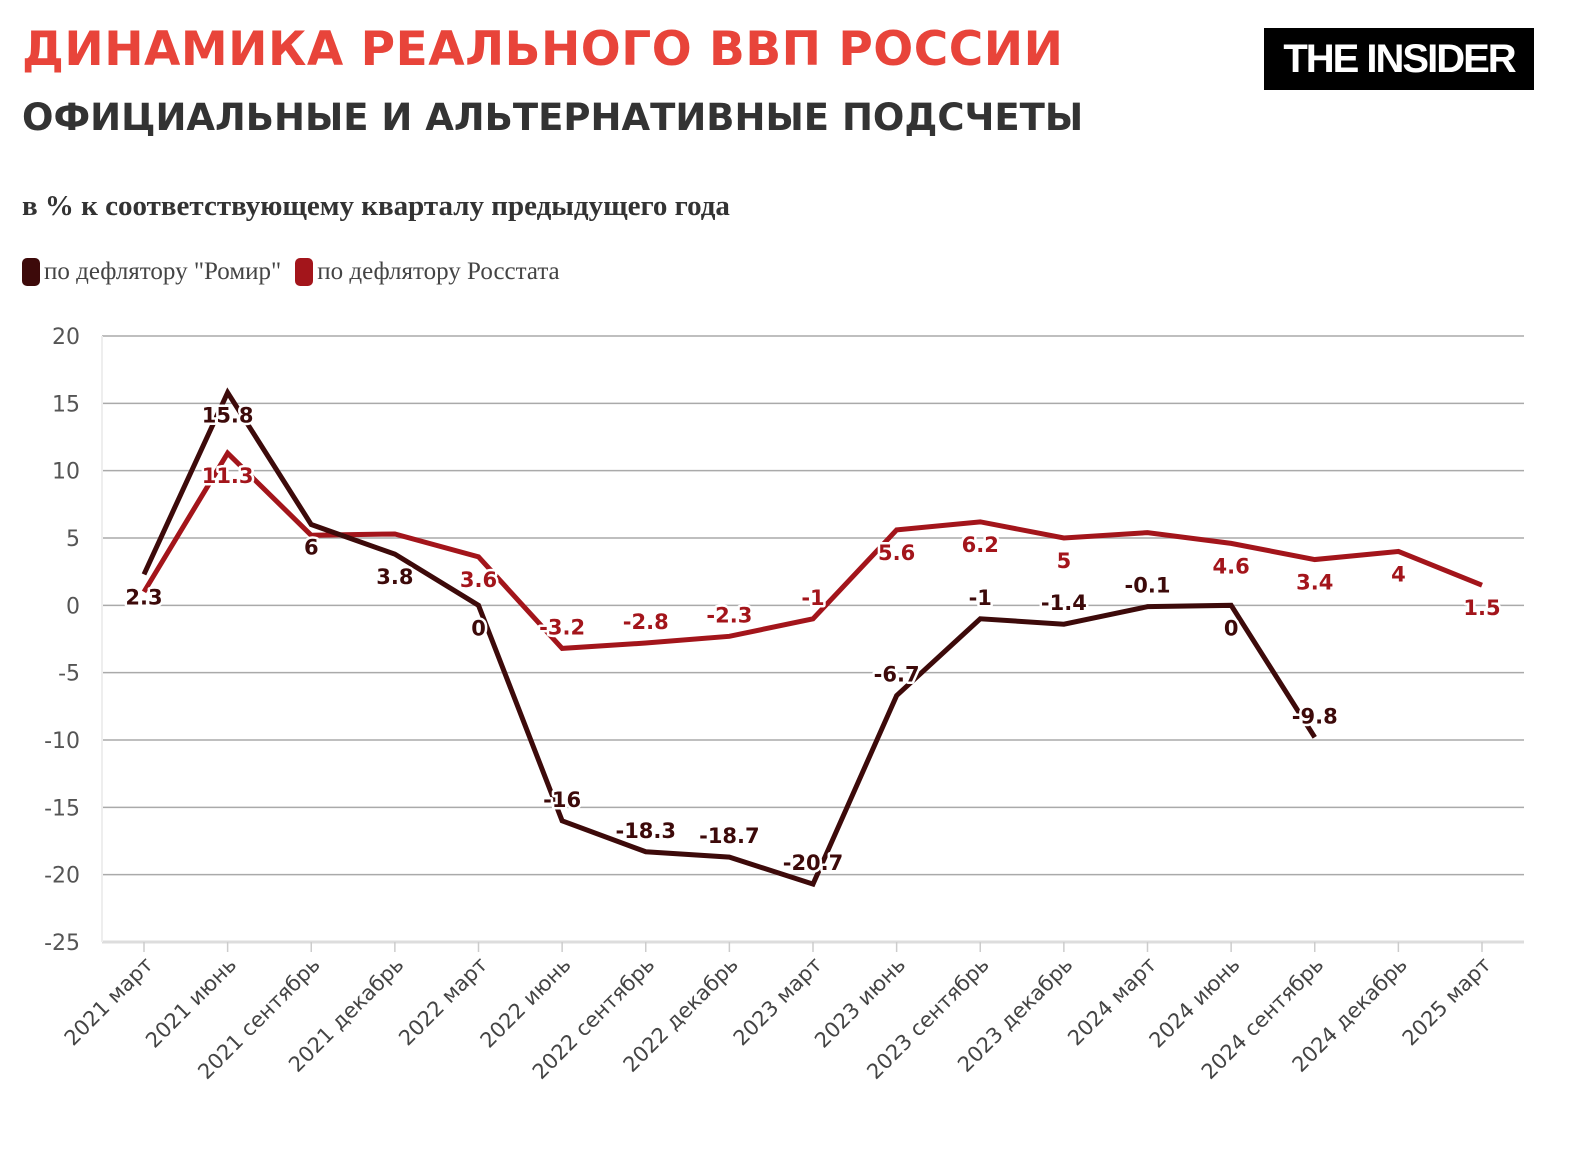 Image resolution: width=1588 pixels, height=1150 pixels. I want to click on y-tick-label: 10, so click(66, 472).